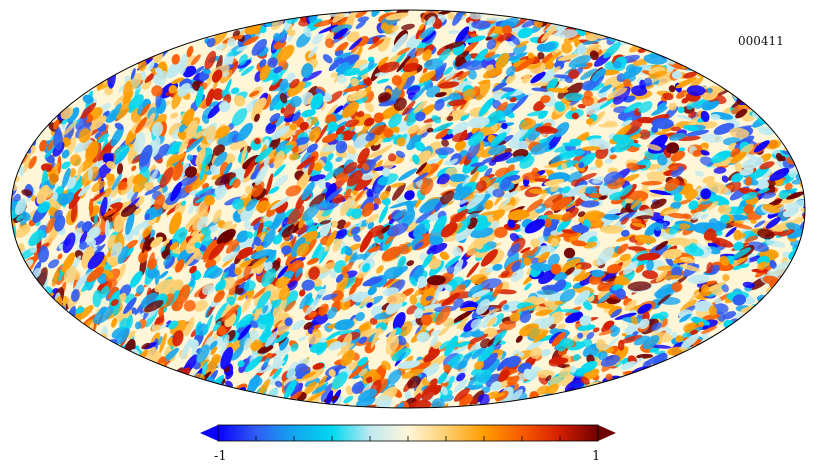 This screenshot has height=474, width=817. What do you see at coordinates (596, 456) in the screenshot?
I see `colorbar-max-label: 1` at bounding box center [596, 456].